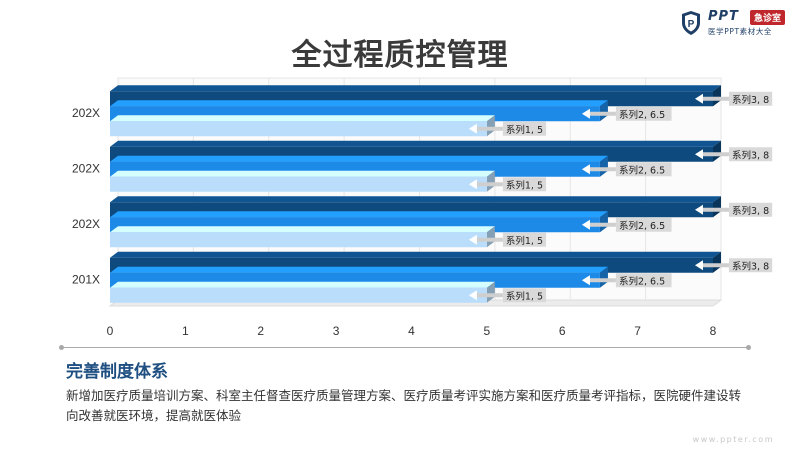 This screenshot has height=450, width=800. Describe the element at coordinates (562, 331) in the screenshot. I see `x-tick-label: 6` at that location.